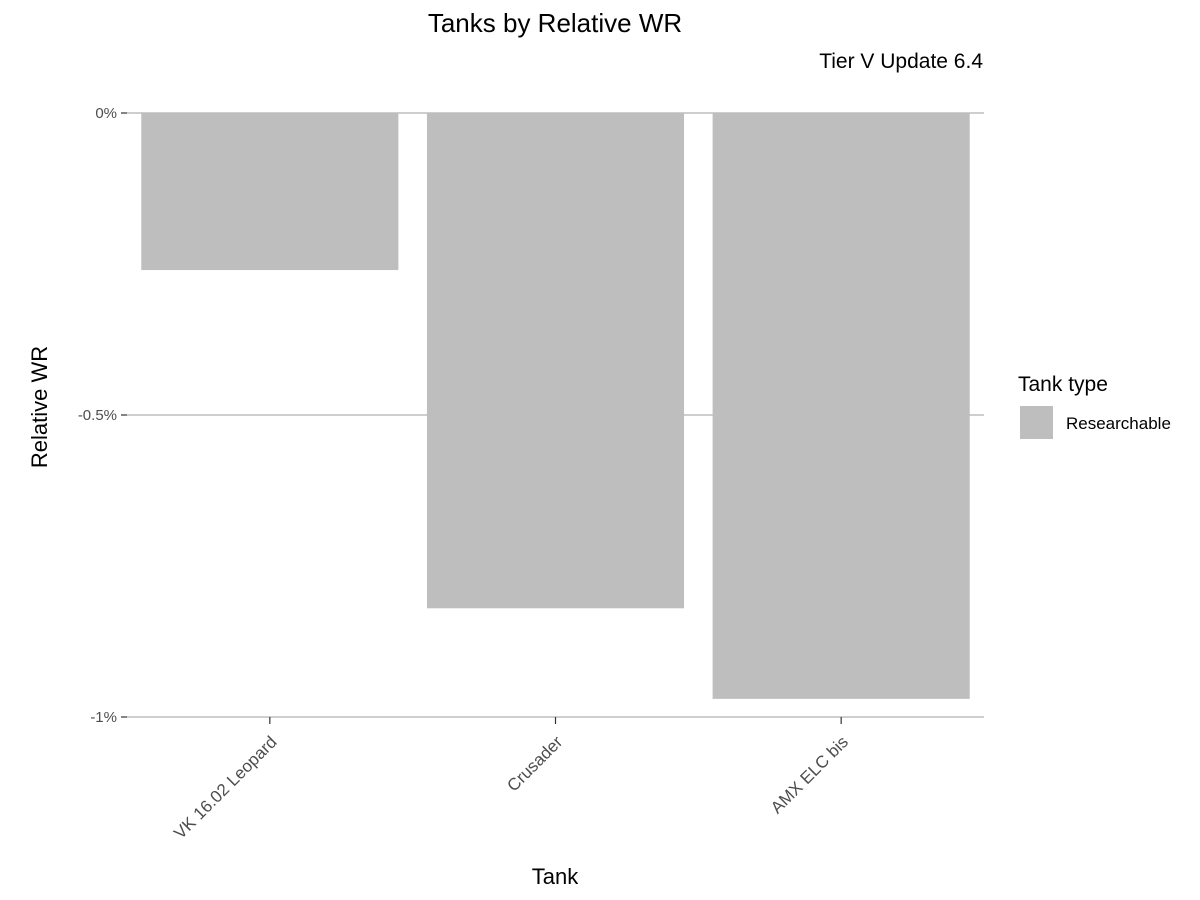 The height and width of the screenshot is (900, 1200). I want to click on legend-label-researchable: Researchable, so click(1118, 423).